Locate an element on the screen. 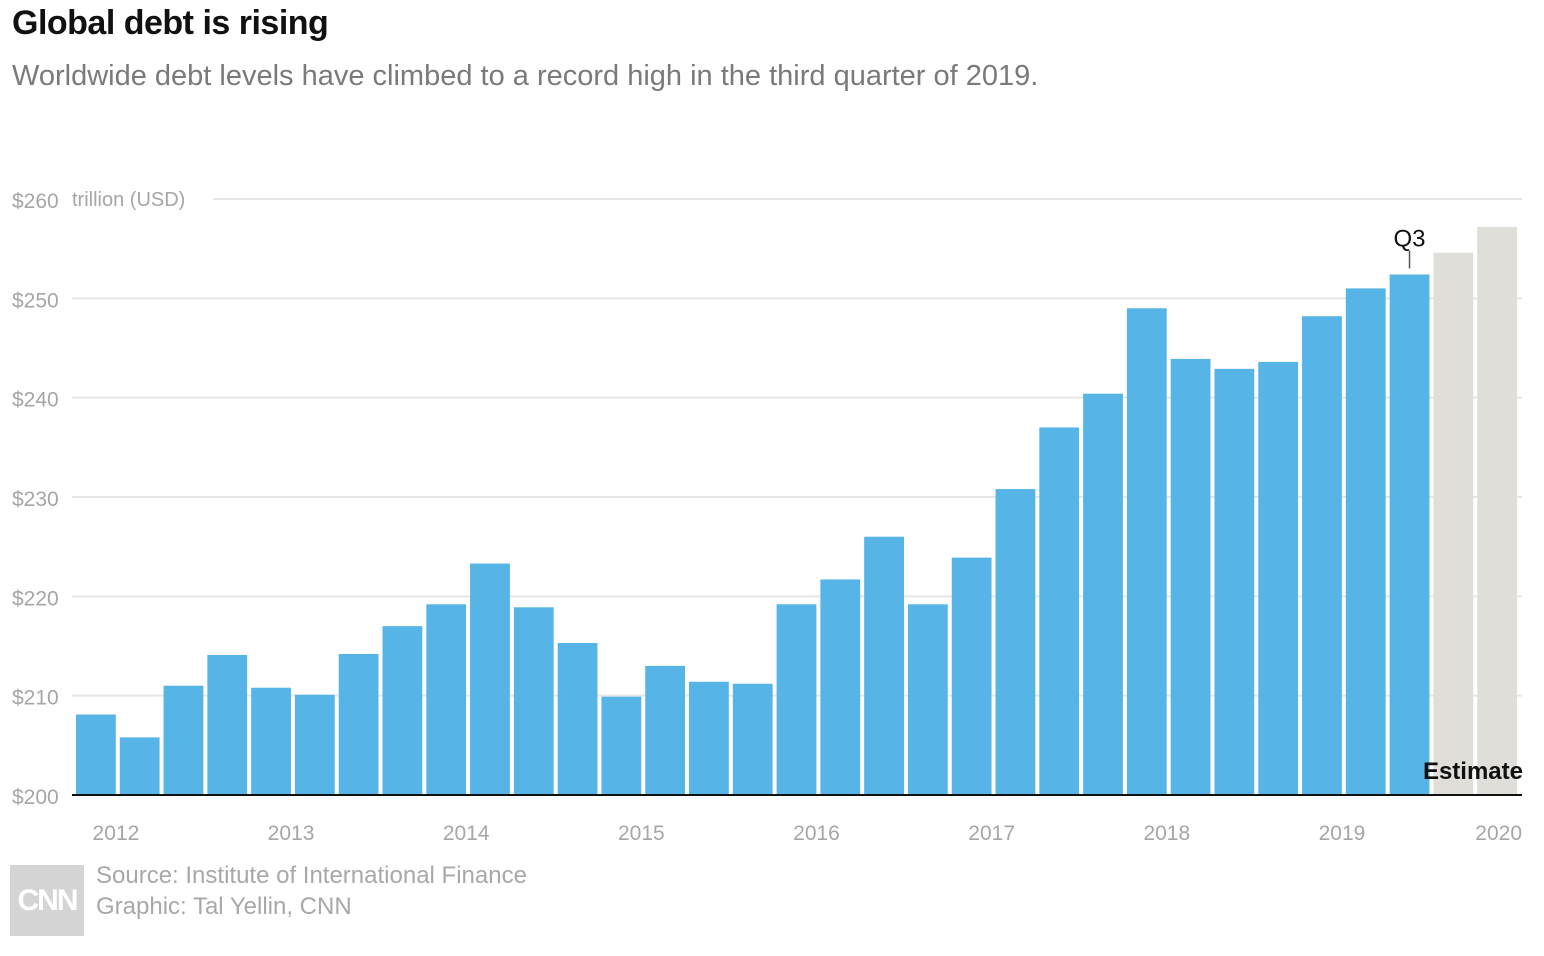  y-tick-label: $220 is located at coordinates (35, 598).